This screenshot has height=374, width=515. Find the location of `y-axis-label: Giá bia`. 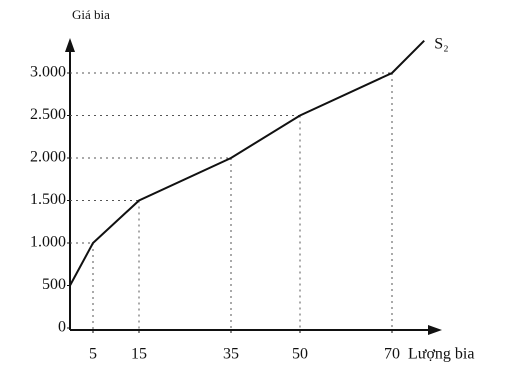

y-axis-label: Giá bia is located at coordinates (91, 14).